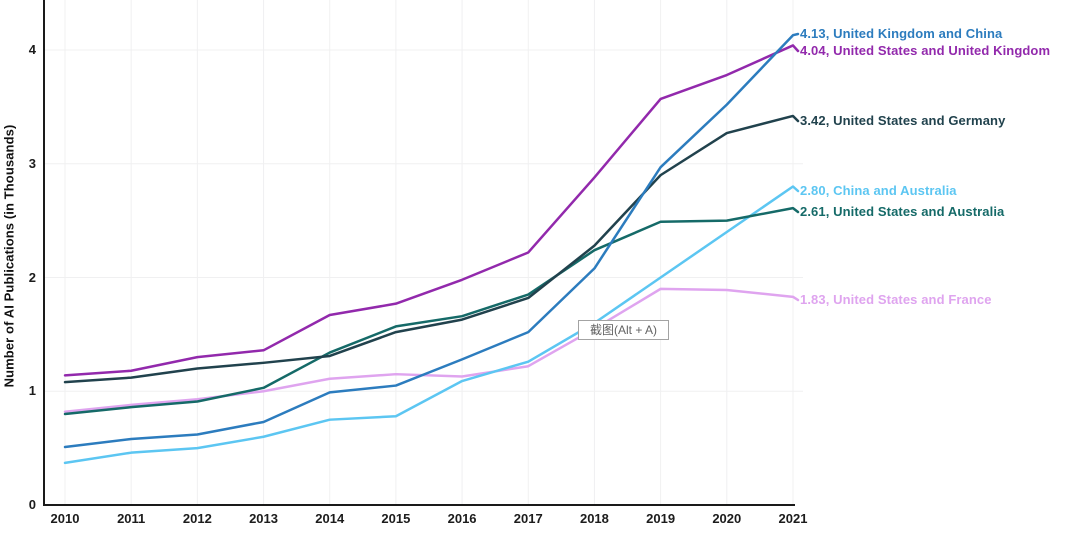 This screenshot has height=535, width=1080. What do you see at coordinates (594, 518) in the screenshot?
I see `x-tick-label: 2018` at bounding box center [594, 518].